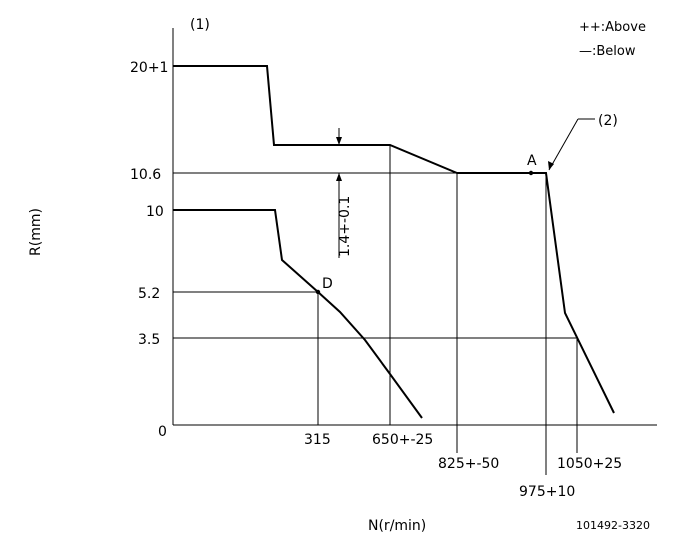 The image size is (685, 549). I want to click on dimension-label: 1.4+-0.1, so click(345, 226).